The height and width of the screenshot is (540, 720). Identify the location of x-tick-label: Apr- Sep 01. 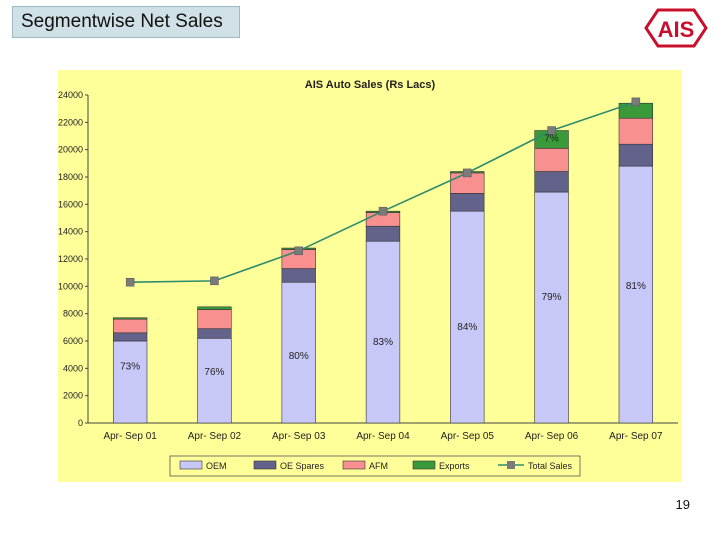
(130, 436).